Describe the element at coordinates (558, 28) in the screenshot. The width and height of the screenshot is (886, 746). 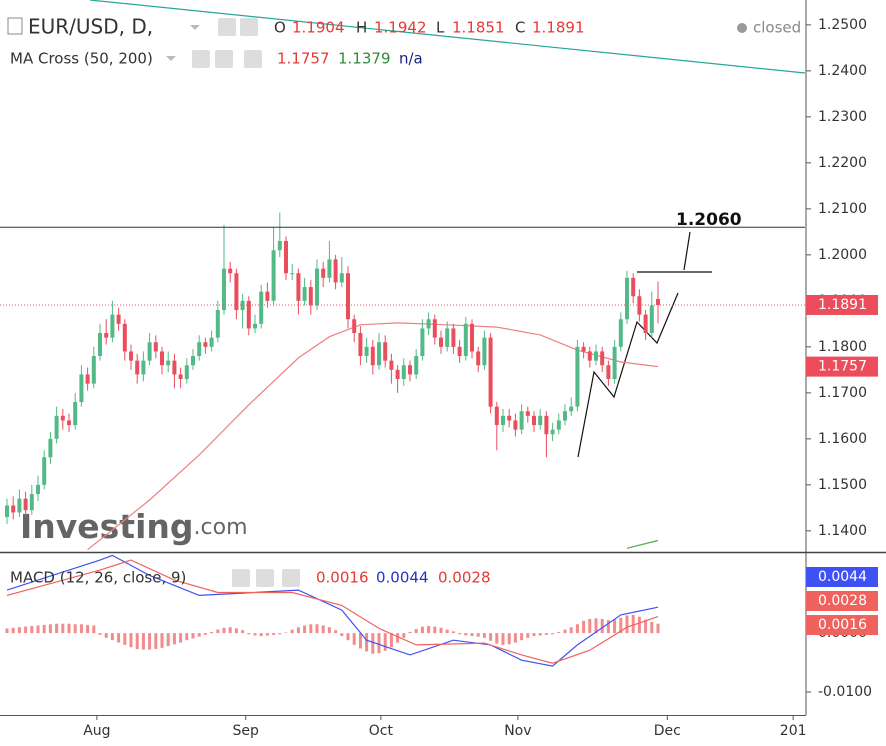
I see `ohlc-value: 1.1891` at that location.